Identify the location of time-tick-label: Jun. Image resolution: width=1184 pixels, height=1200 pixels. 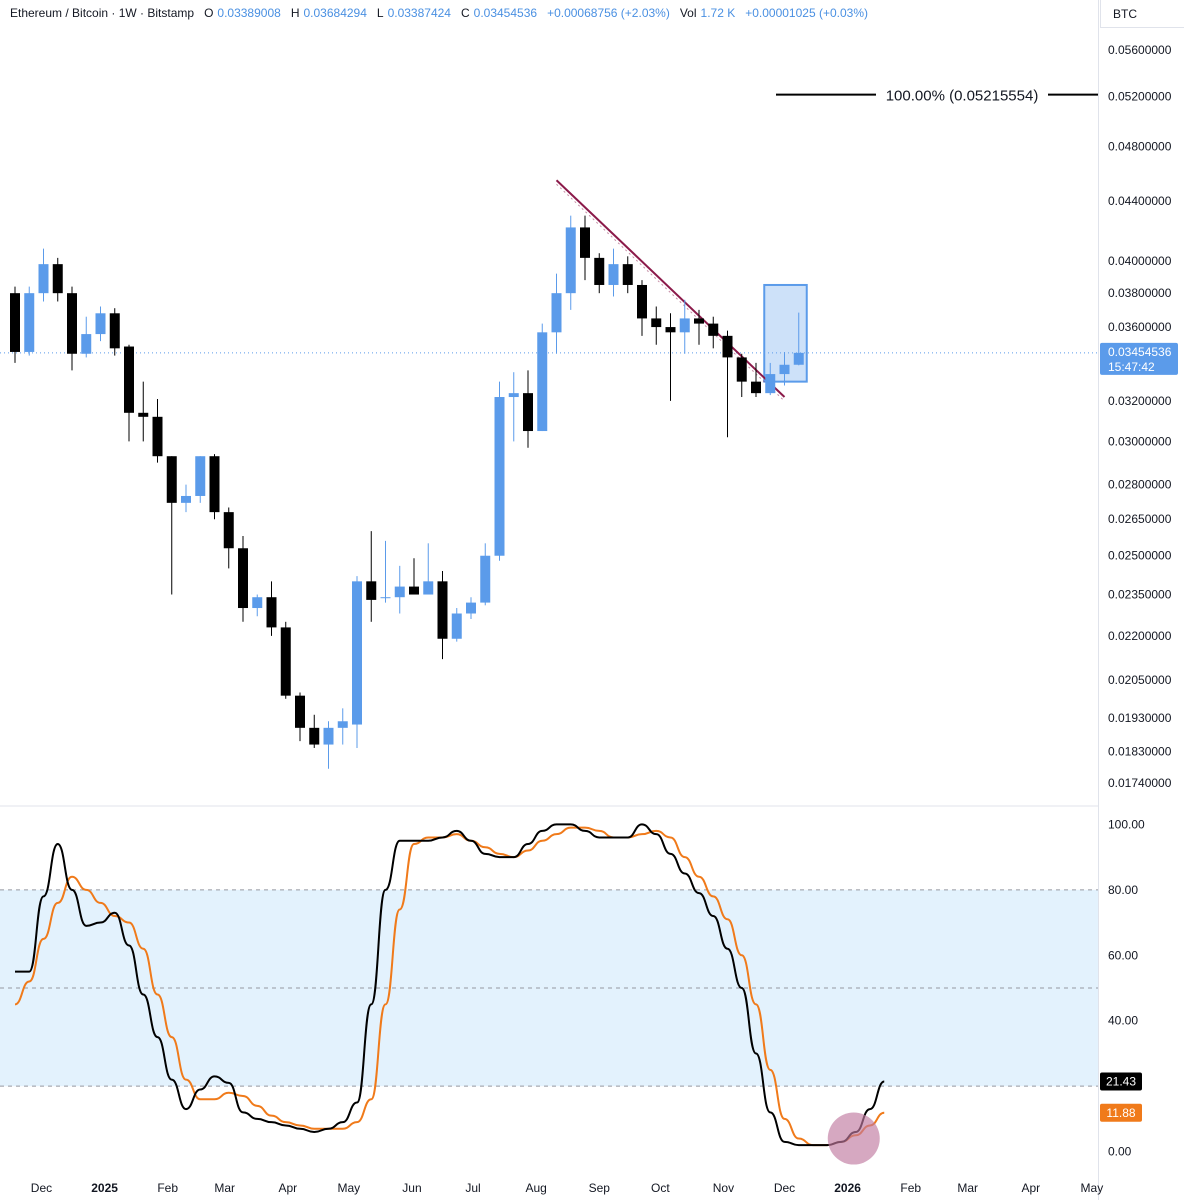
(411, 1188).